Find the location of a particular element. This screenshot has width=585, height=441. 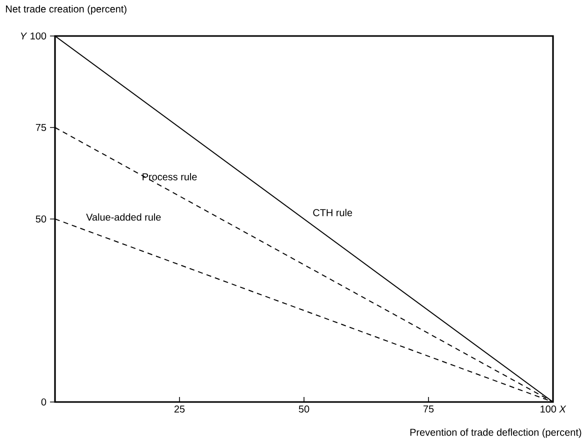

y-tick-label: 75 is located at coordinates (41, 127).